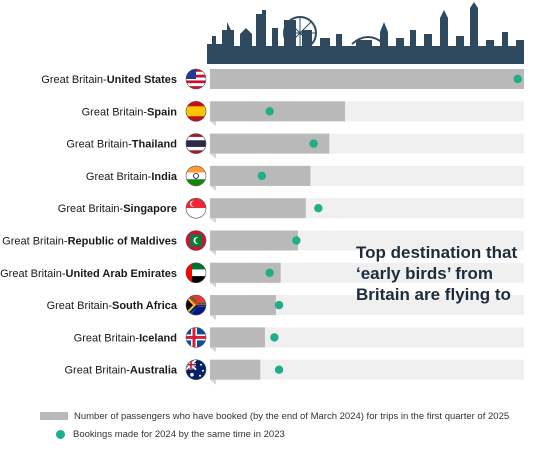 The height and width of the screenshot is (455, 536). What do you see at coordinates (196, 337) in the screenshot?
I see `iceland-flag-icon` at bounding box center [196, 337].